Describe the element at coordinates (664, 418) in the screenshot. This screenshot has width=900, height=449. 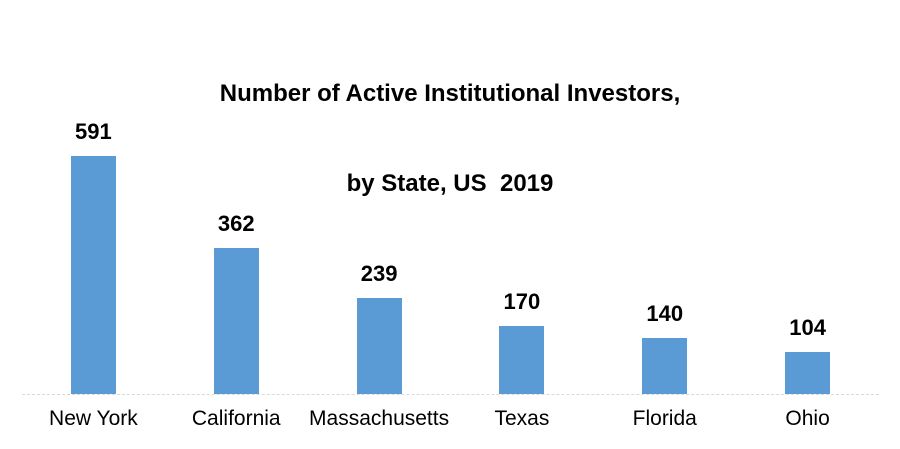
I see `category-label: Florida` at that location.